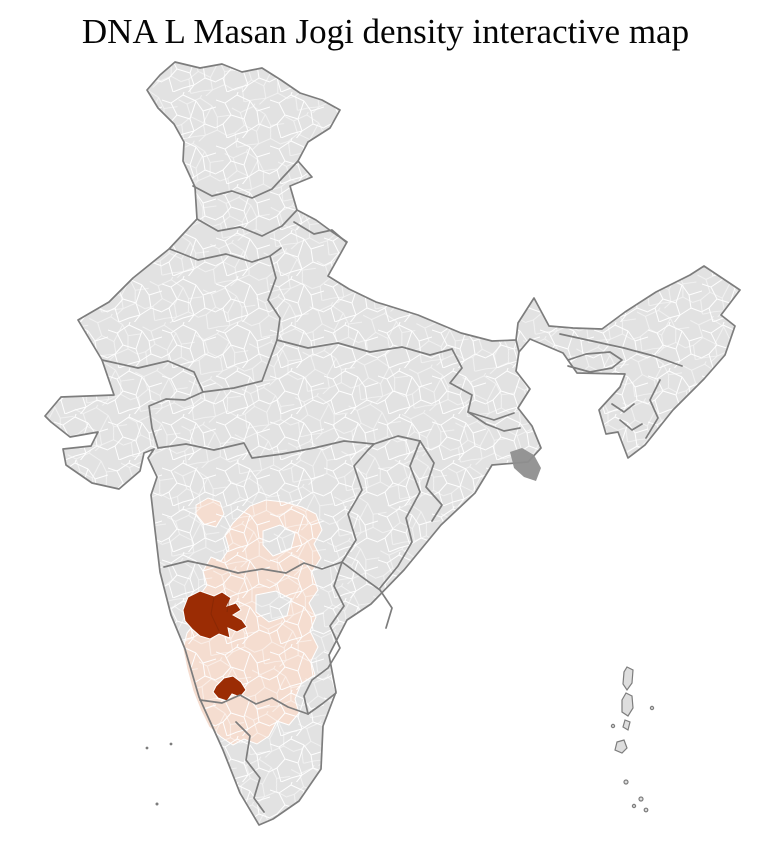 This screenshot has width=771, height=868. What do you see at coordinates (385, 31) in the screenshot?
I see `page-title: DNA L Masan Jogi density interactive map` at bounding box center [385, 31].